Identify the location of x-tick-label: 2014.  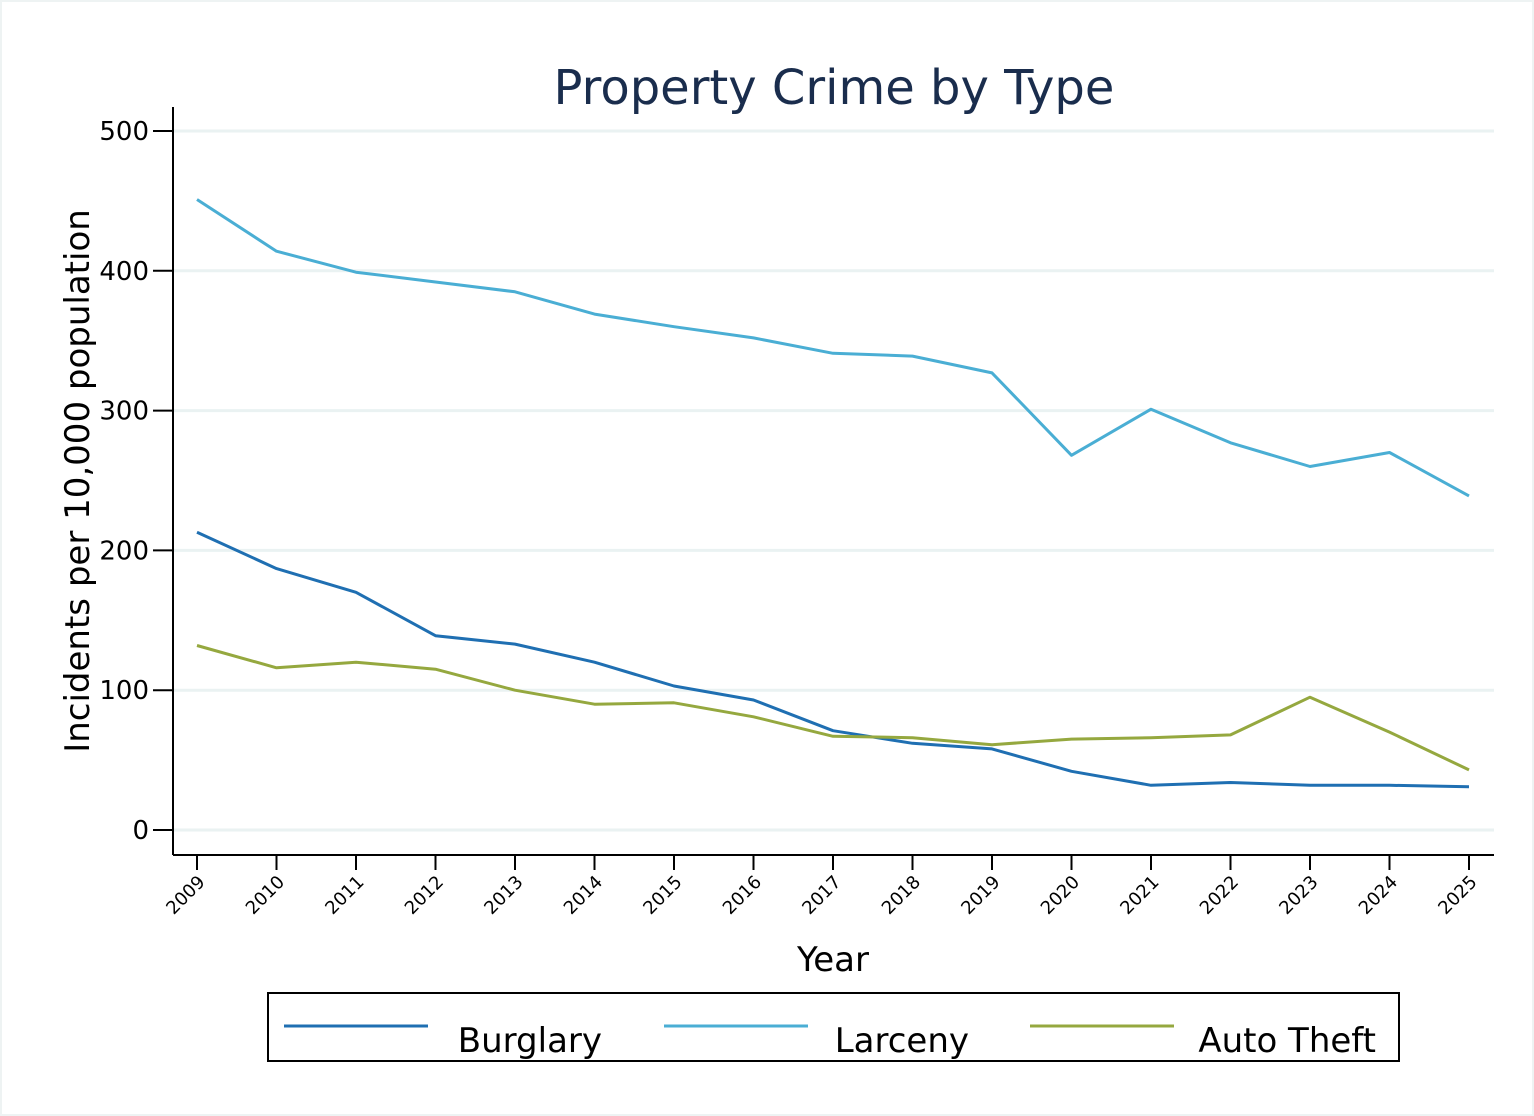
(583, 895).